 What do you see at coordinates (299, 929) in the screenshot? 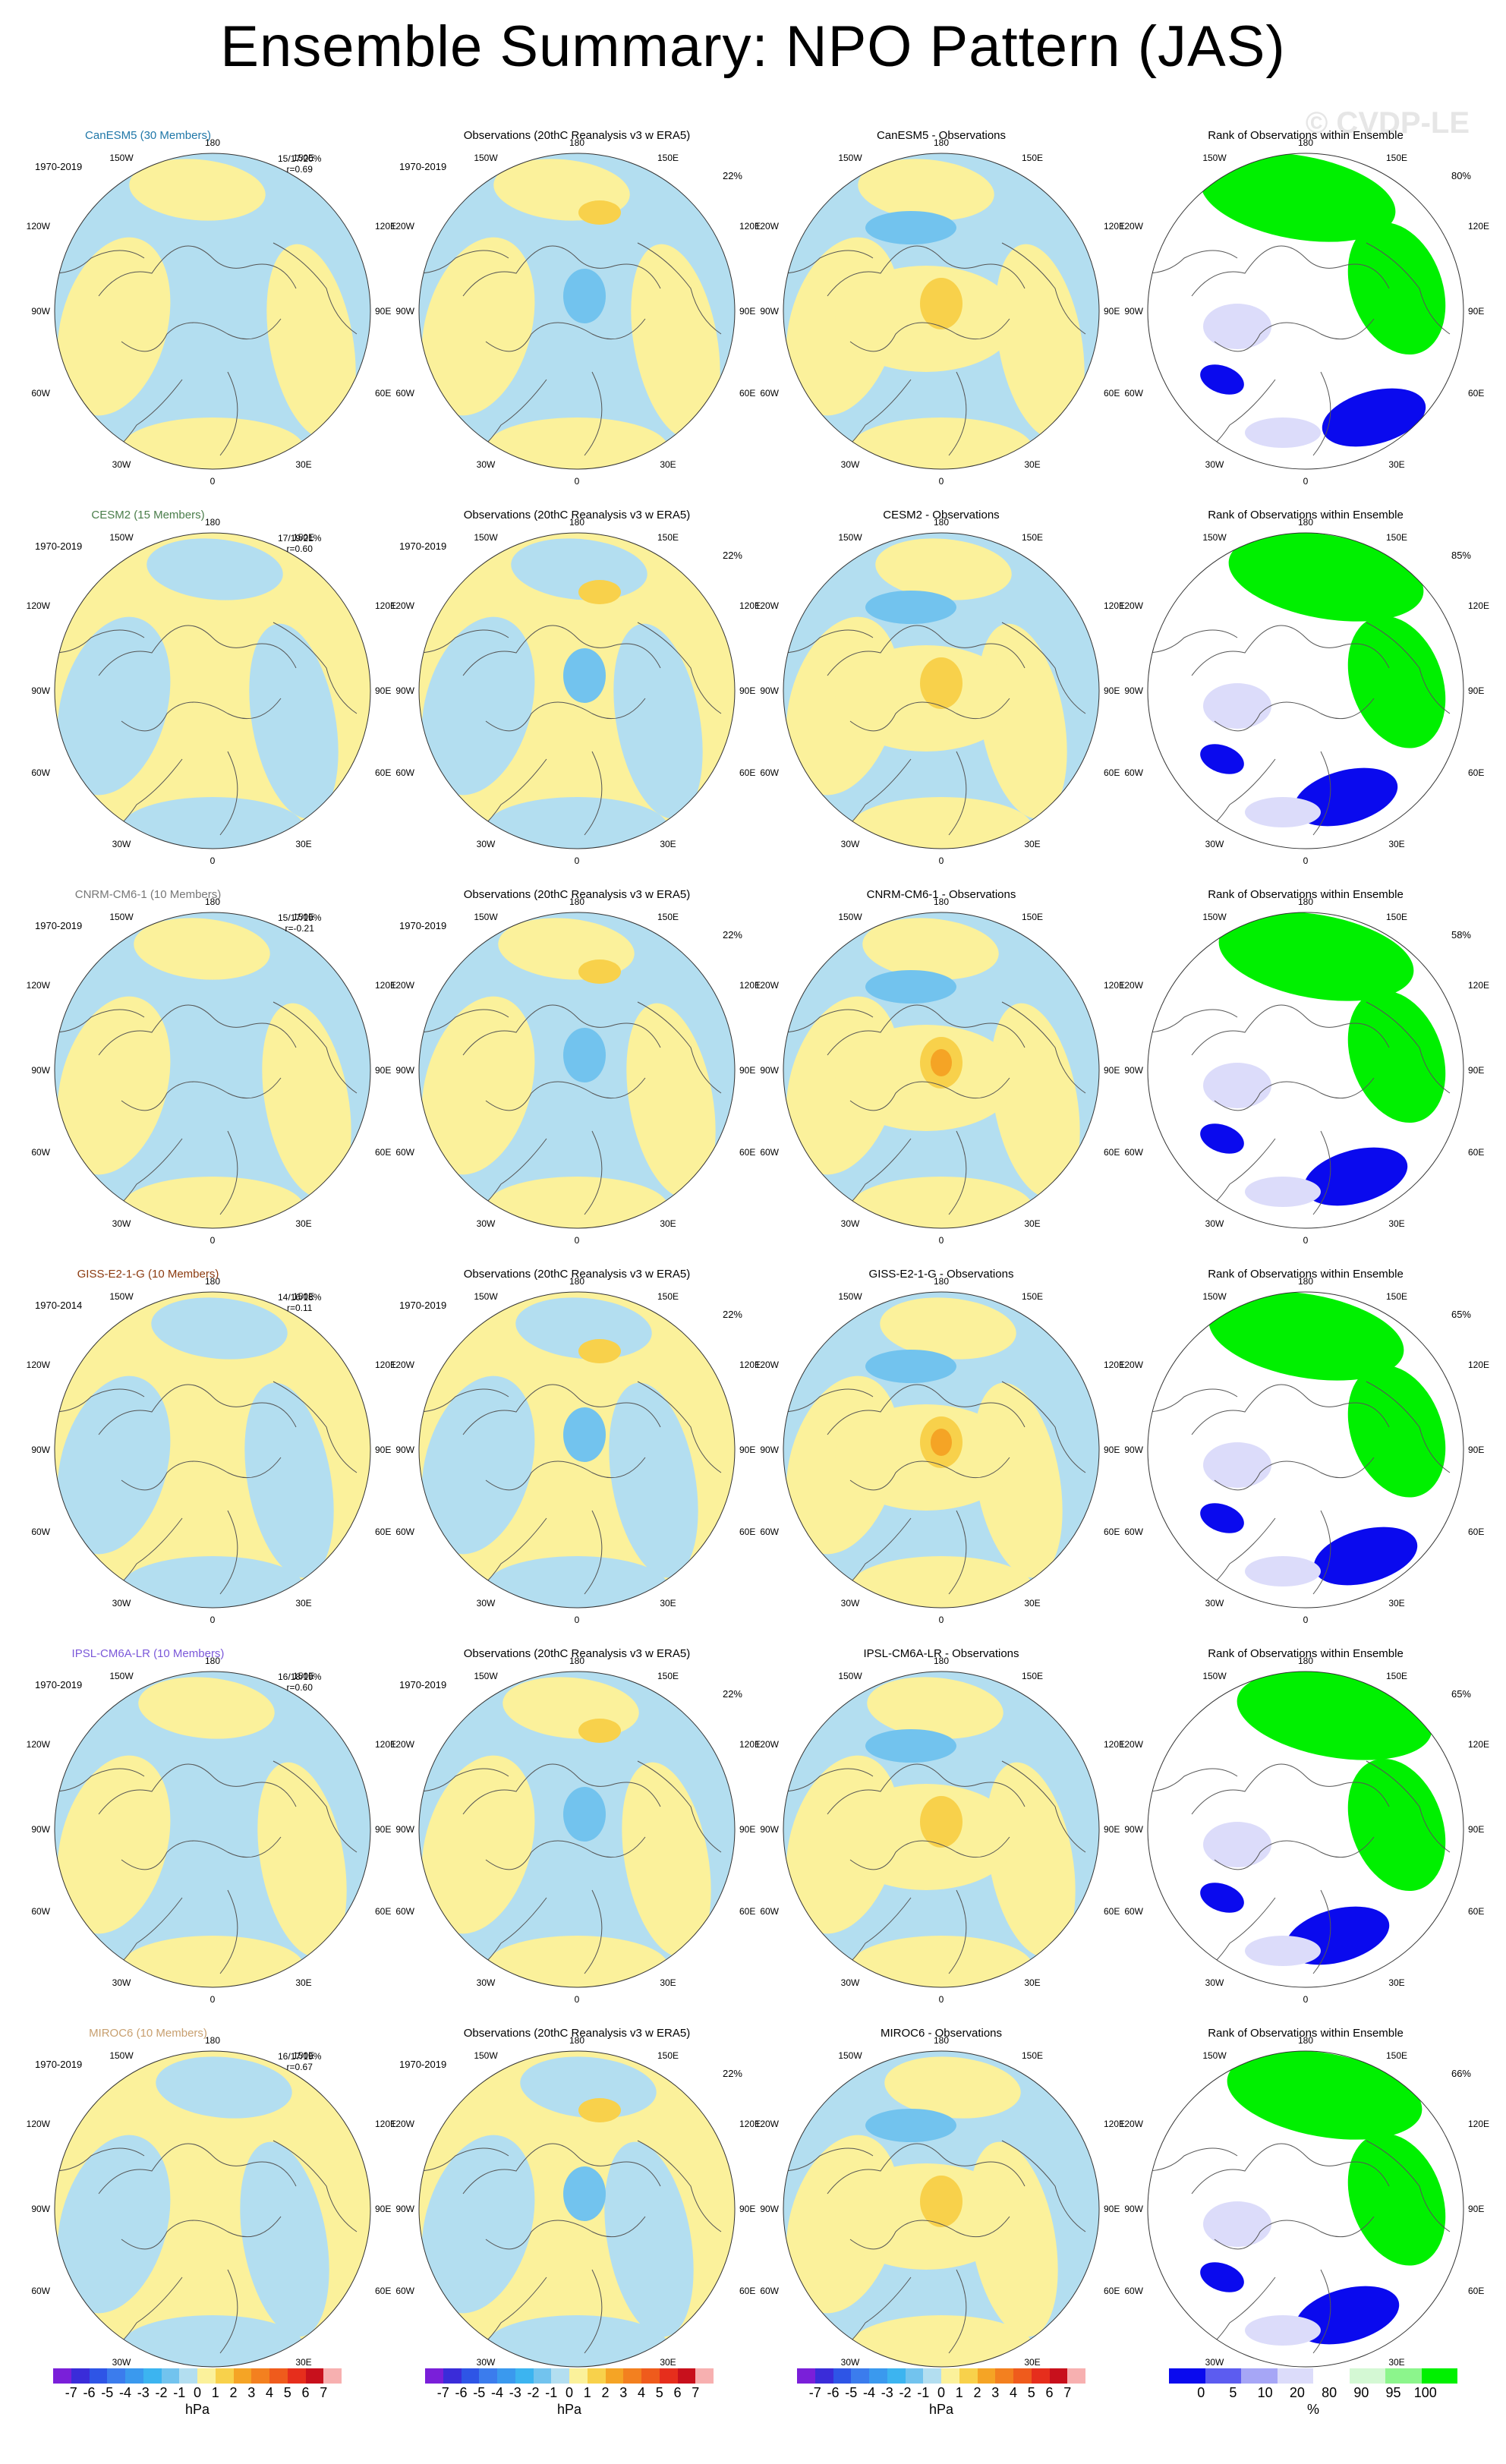
I see `pattern-correlation: r=-0.21` at bounding box center [299, 929].